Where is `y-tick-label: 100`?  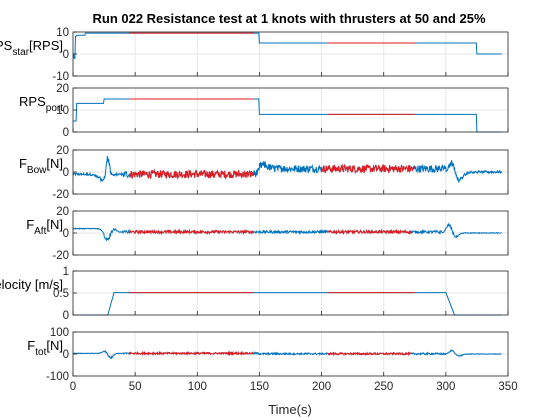 y-tick-label: 100 is located at coordinates (59, 333).